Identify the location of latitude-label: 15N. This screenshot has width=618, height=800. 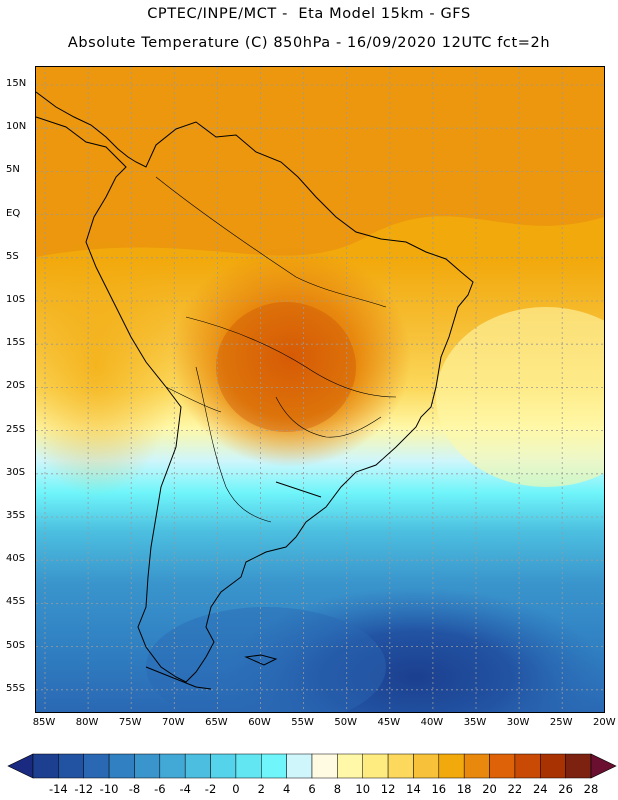
(16, 83).